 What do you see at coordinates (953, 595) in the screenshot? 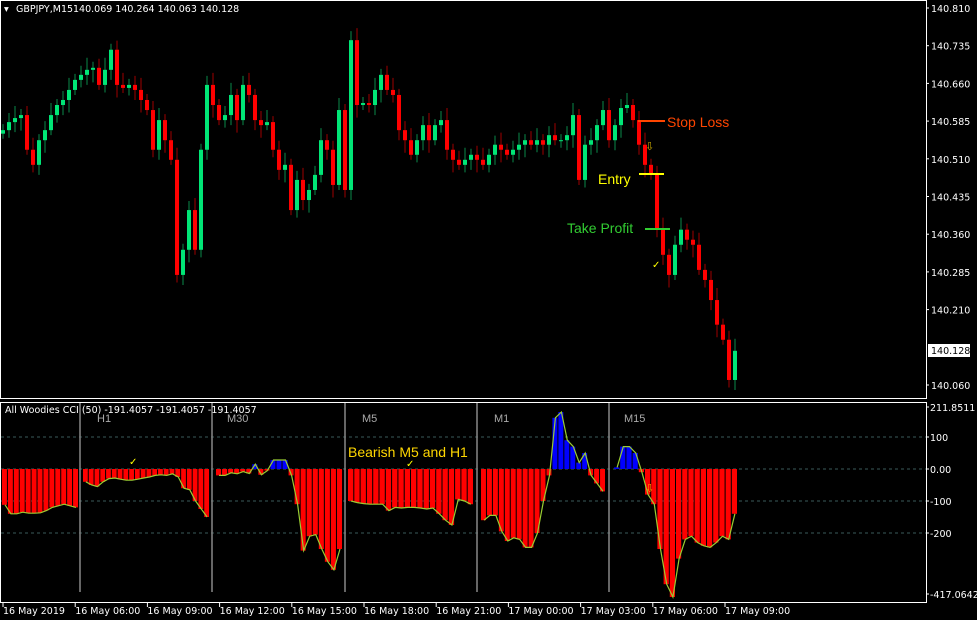
I see `cci-tick-label: -417.0642` at bounding box center [953, 595].